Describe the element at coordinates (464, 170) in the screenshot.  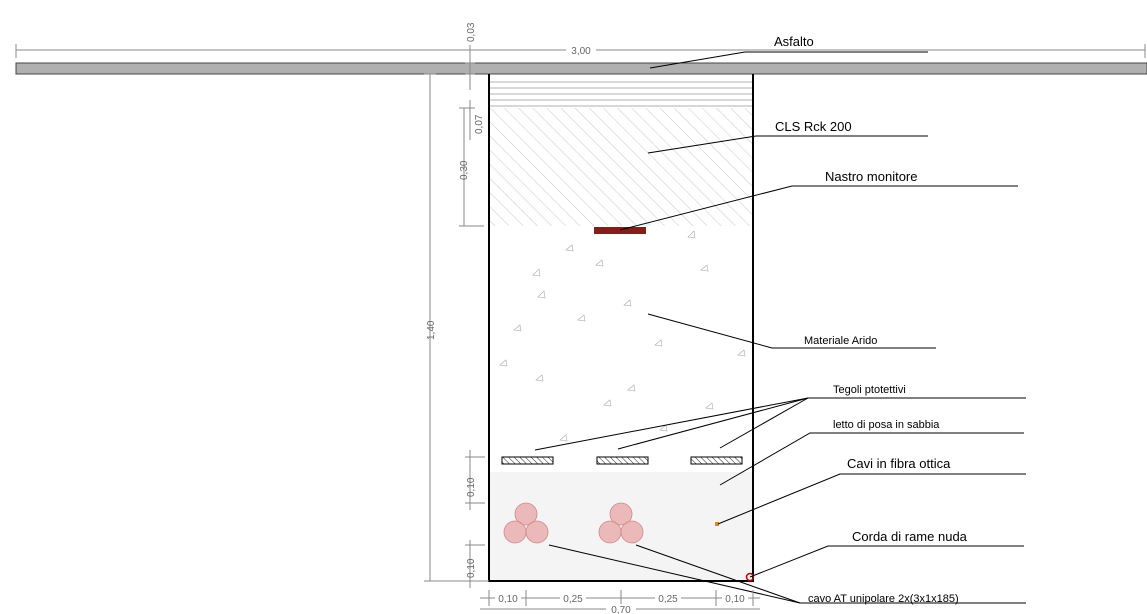
I see `dim-layer-30-label: 0,30` at that location.